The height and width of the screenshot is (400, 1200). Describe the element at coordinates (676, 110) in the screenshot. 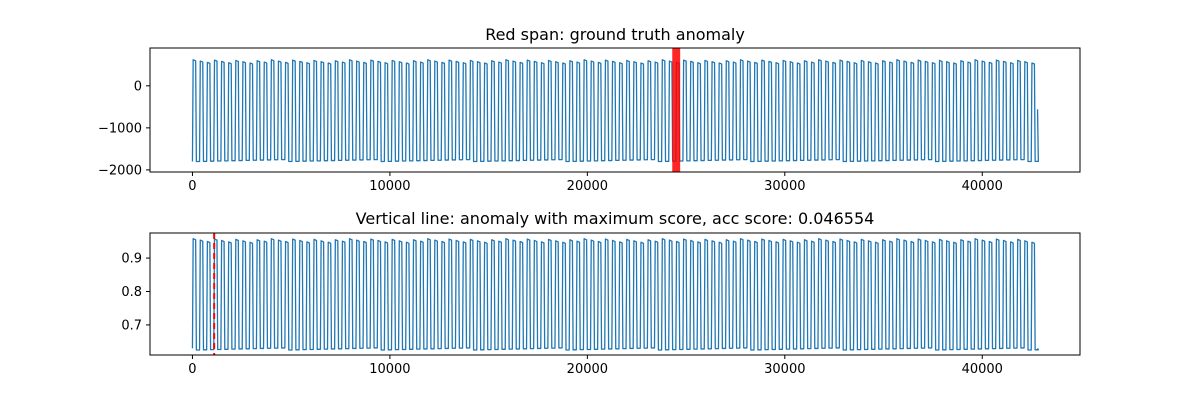

I see `top-anomaly-span` at that location.